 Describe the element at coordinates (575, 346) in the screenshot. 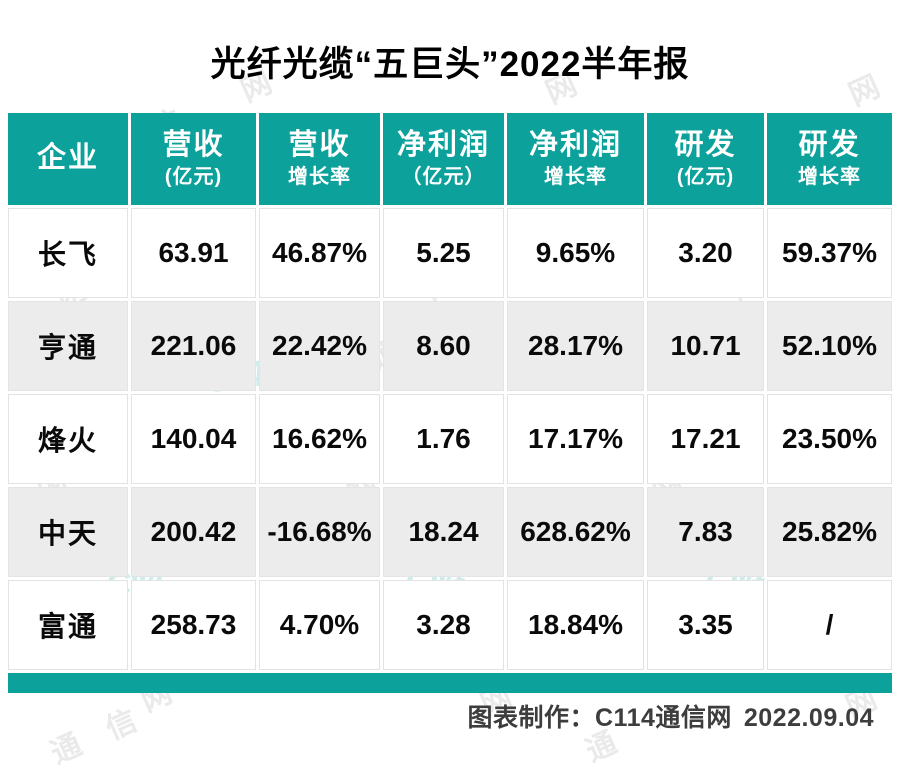

I see `cell-netprofit-growth: 28.17%` at that location.